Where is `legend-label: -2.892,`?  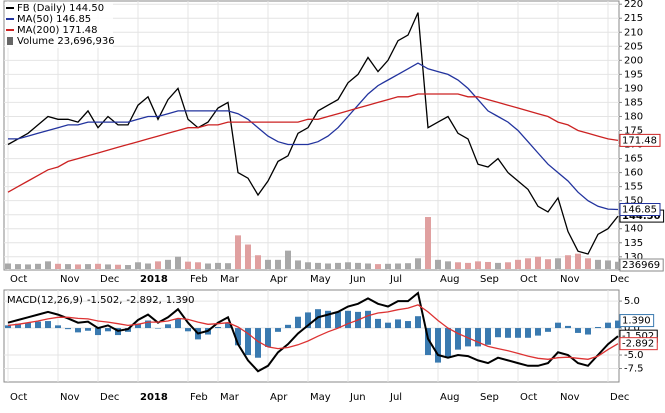
legend-label: -2.892, is located at coordinates (143, 300).